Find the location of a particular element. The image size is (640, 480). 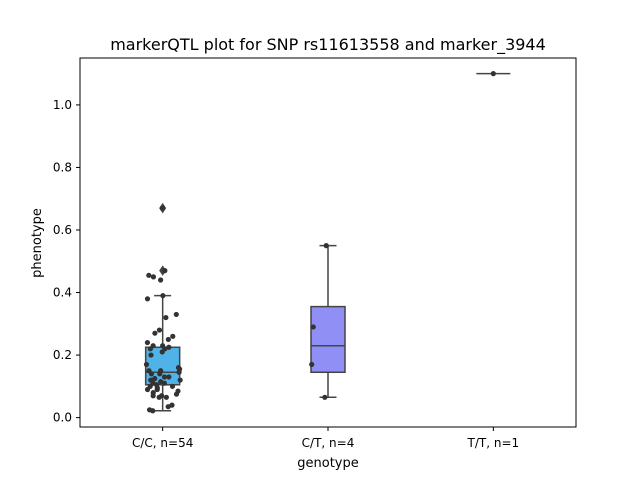

x-axis: C/C, n=54 C/T, n=4 T/T, n=1 is located at coordinates (325, 438).